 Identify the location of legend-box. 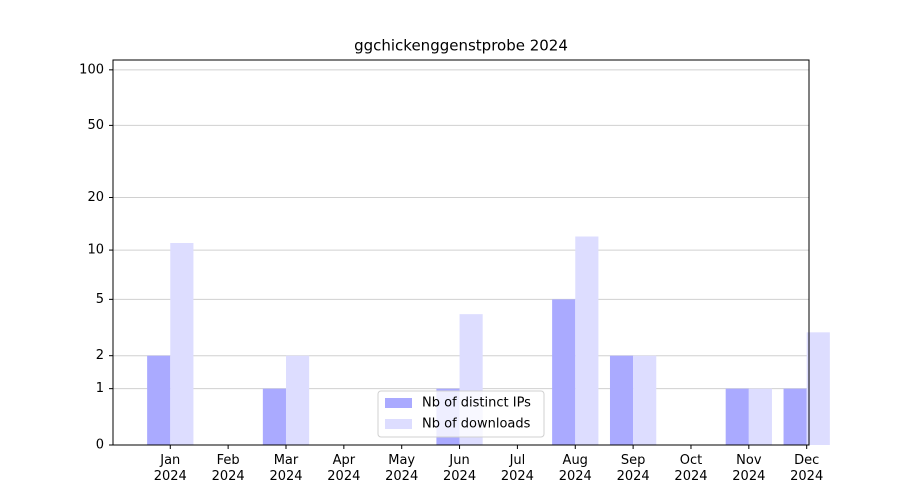
(461, 414).